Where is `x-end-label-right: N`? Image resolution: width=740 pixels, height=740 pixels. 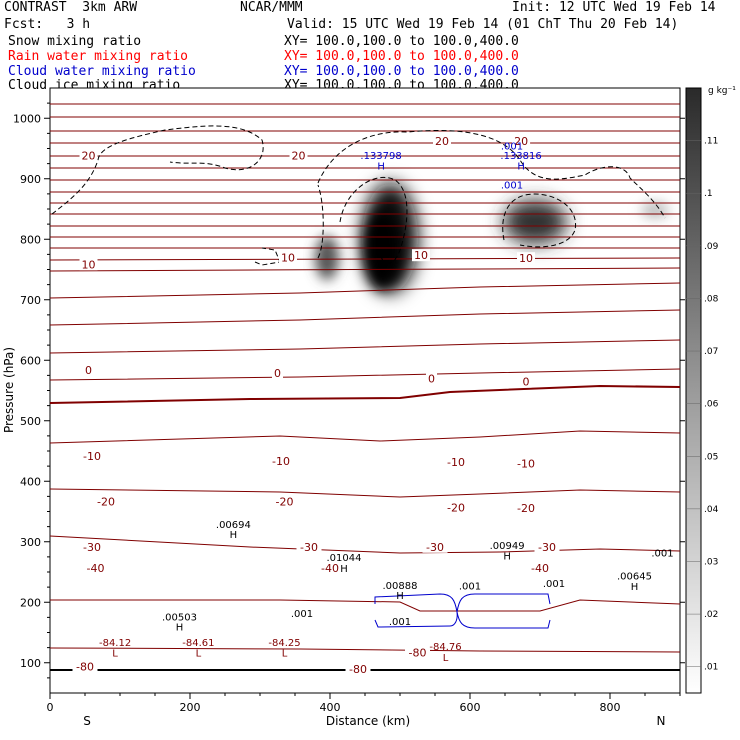 x-end-label-right: N is located at coordinates (661, 721).